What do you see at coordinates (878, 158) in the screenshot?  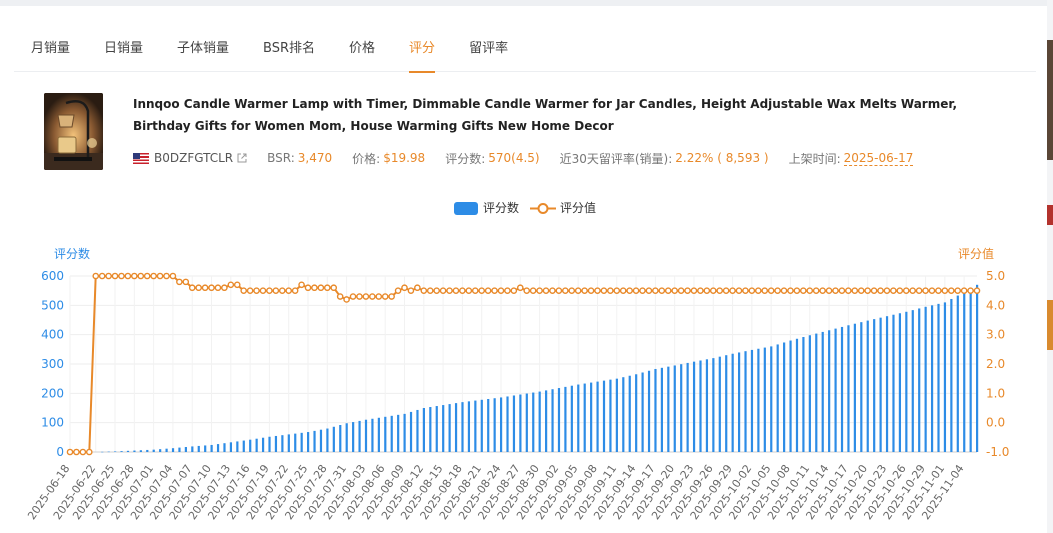 I see `listed-date-value: 2025-06-17` at bounding box center [878, 158].